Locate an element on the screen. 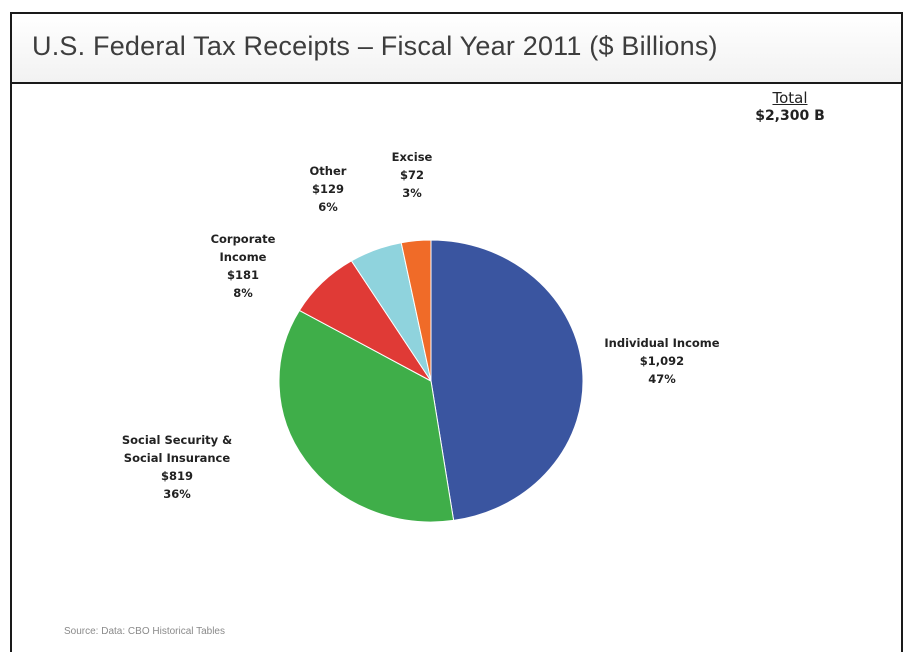  total-value: $2,300 B is located at coordinates (790, 116).